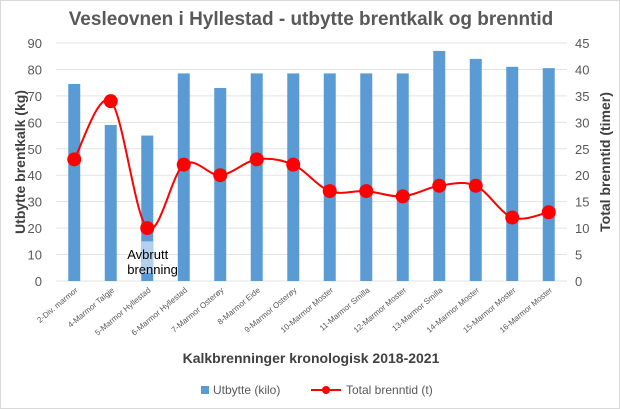  Describe the element at coordinates (35, 122) in the screenshot. I see `y-tick-label: 60` at that location.